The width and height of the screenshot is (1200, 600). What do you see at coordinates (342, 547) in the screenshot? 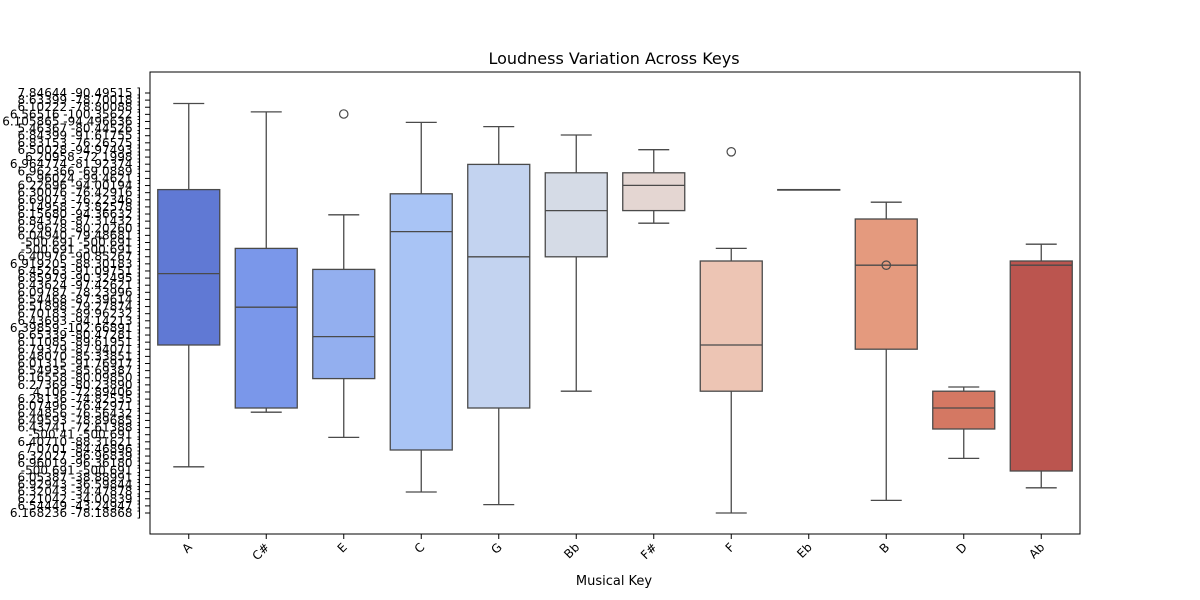
I see `x-tick-label: E` at bounding box center [342, 547].